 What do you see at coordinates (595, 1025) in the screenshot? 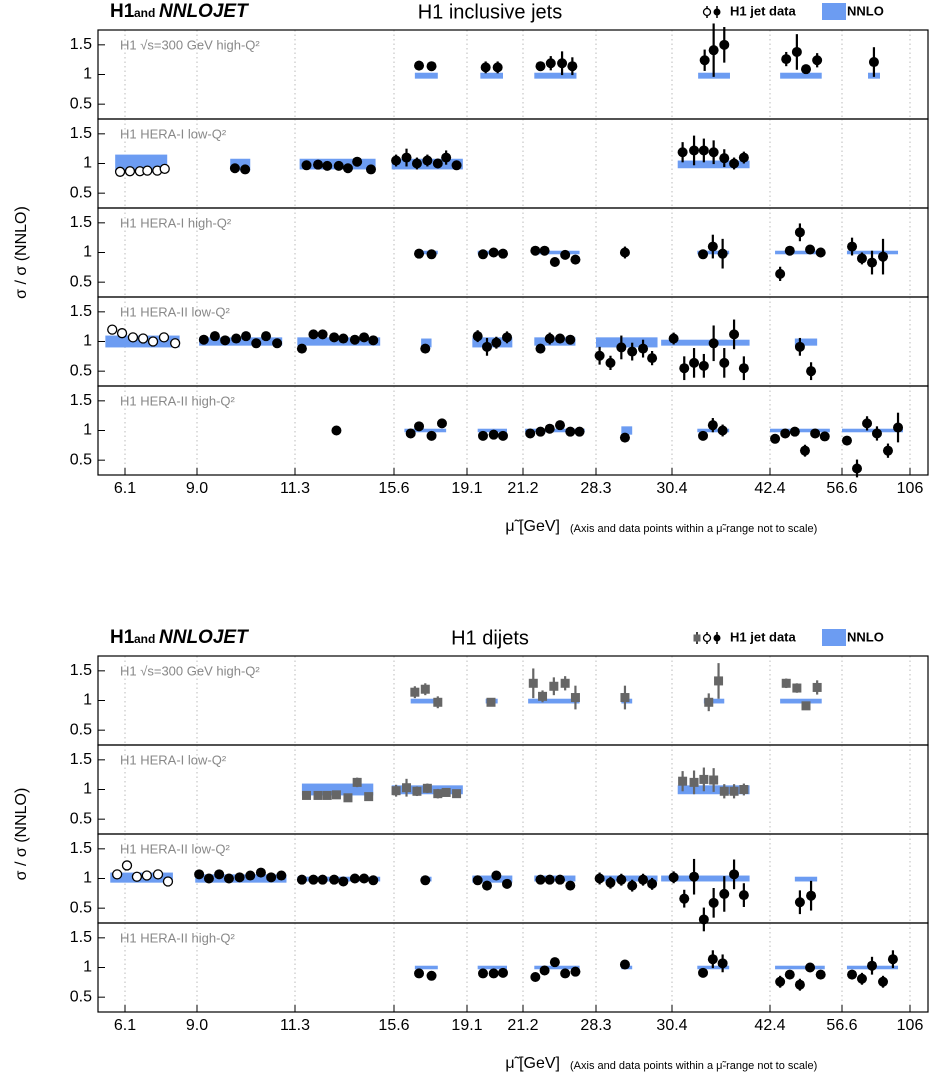
I see `x-tick-label: 28.3` at bounding box center [595, 1025].